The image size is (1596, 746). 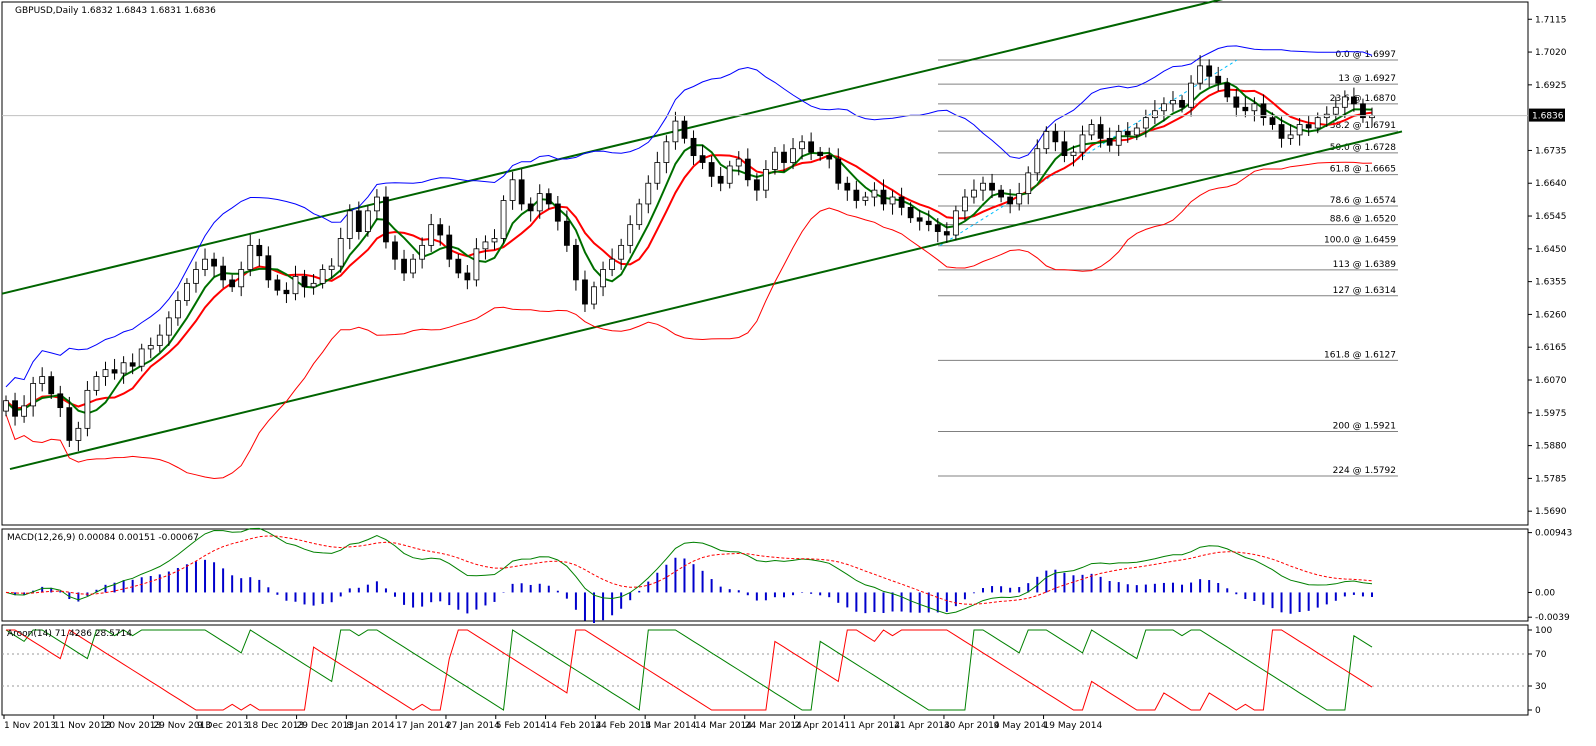 I want to click on aroon-tick-label: 30, so click(x=1541, y=687).